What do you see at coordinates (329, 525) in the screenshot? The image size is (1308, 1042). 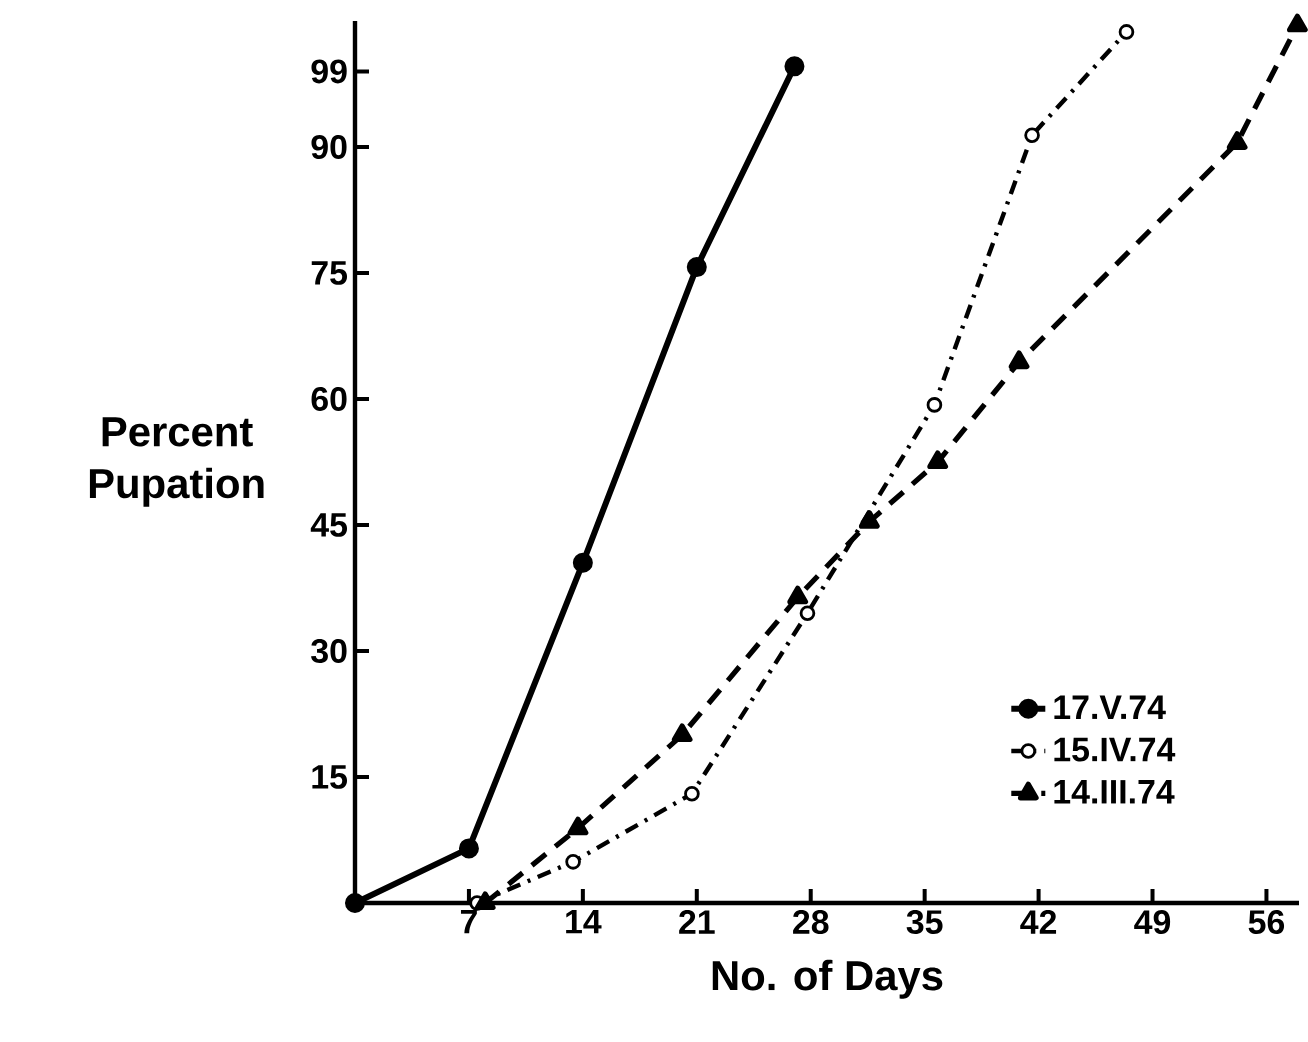 I see `y-tick-label: 45` at bounding box center [329, 525].